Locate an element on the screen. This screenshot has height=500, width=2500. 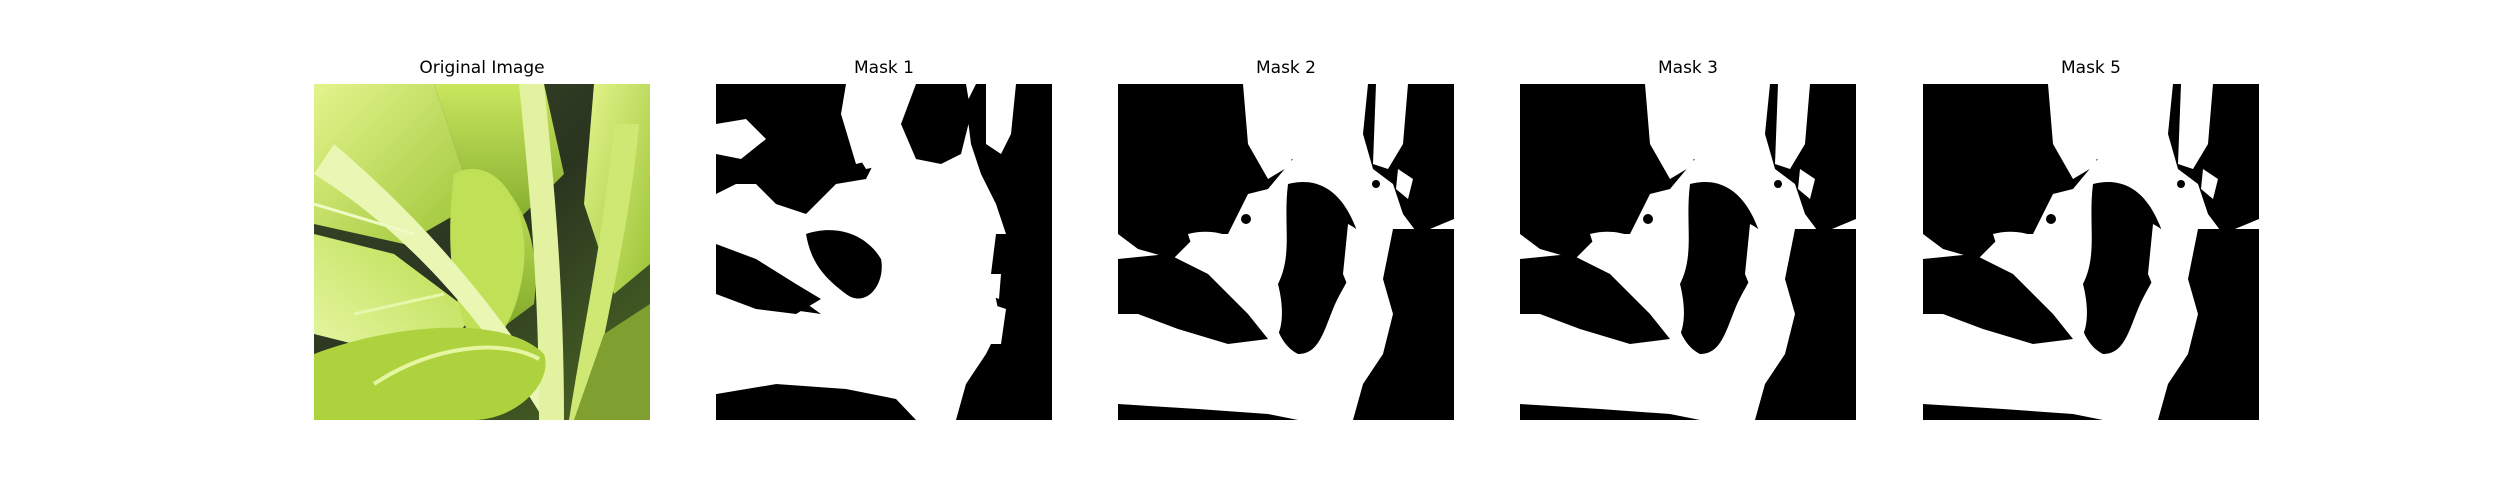
panel-mask-2: Mask 2 is located at coordinates (1286, 250).